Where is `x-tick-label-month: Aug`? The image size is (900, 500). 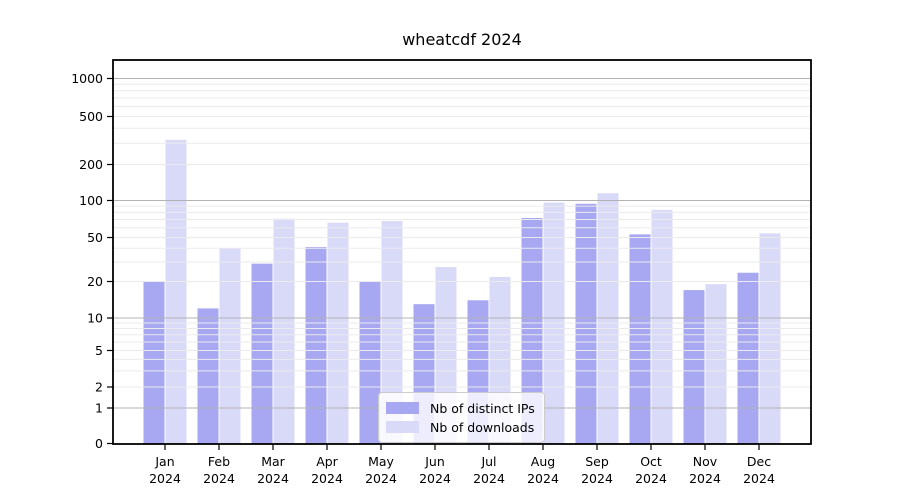 x-tick-label-month: Aug is located at coordinates (543, 461).